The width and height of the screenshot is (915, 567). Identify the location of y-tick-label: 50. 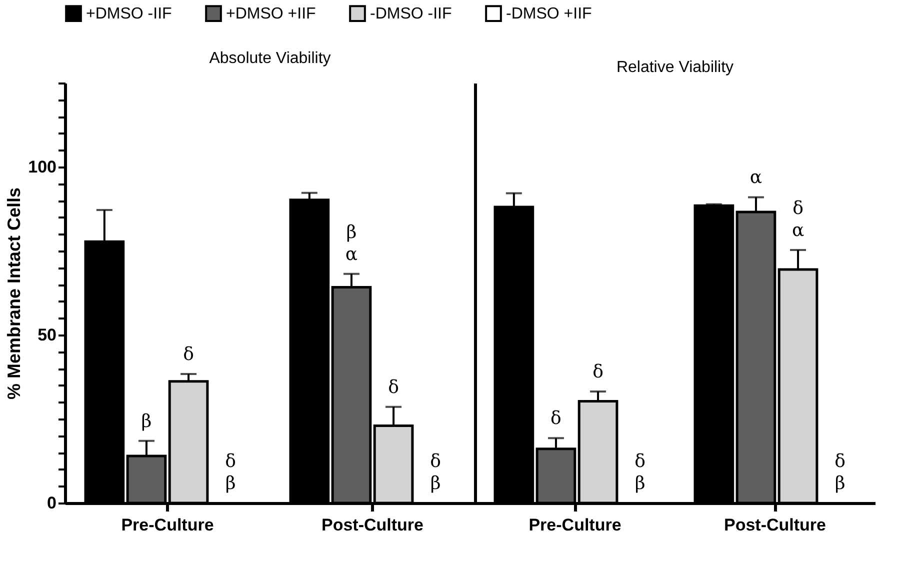
(47, 335).